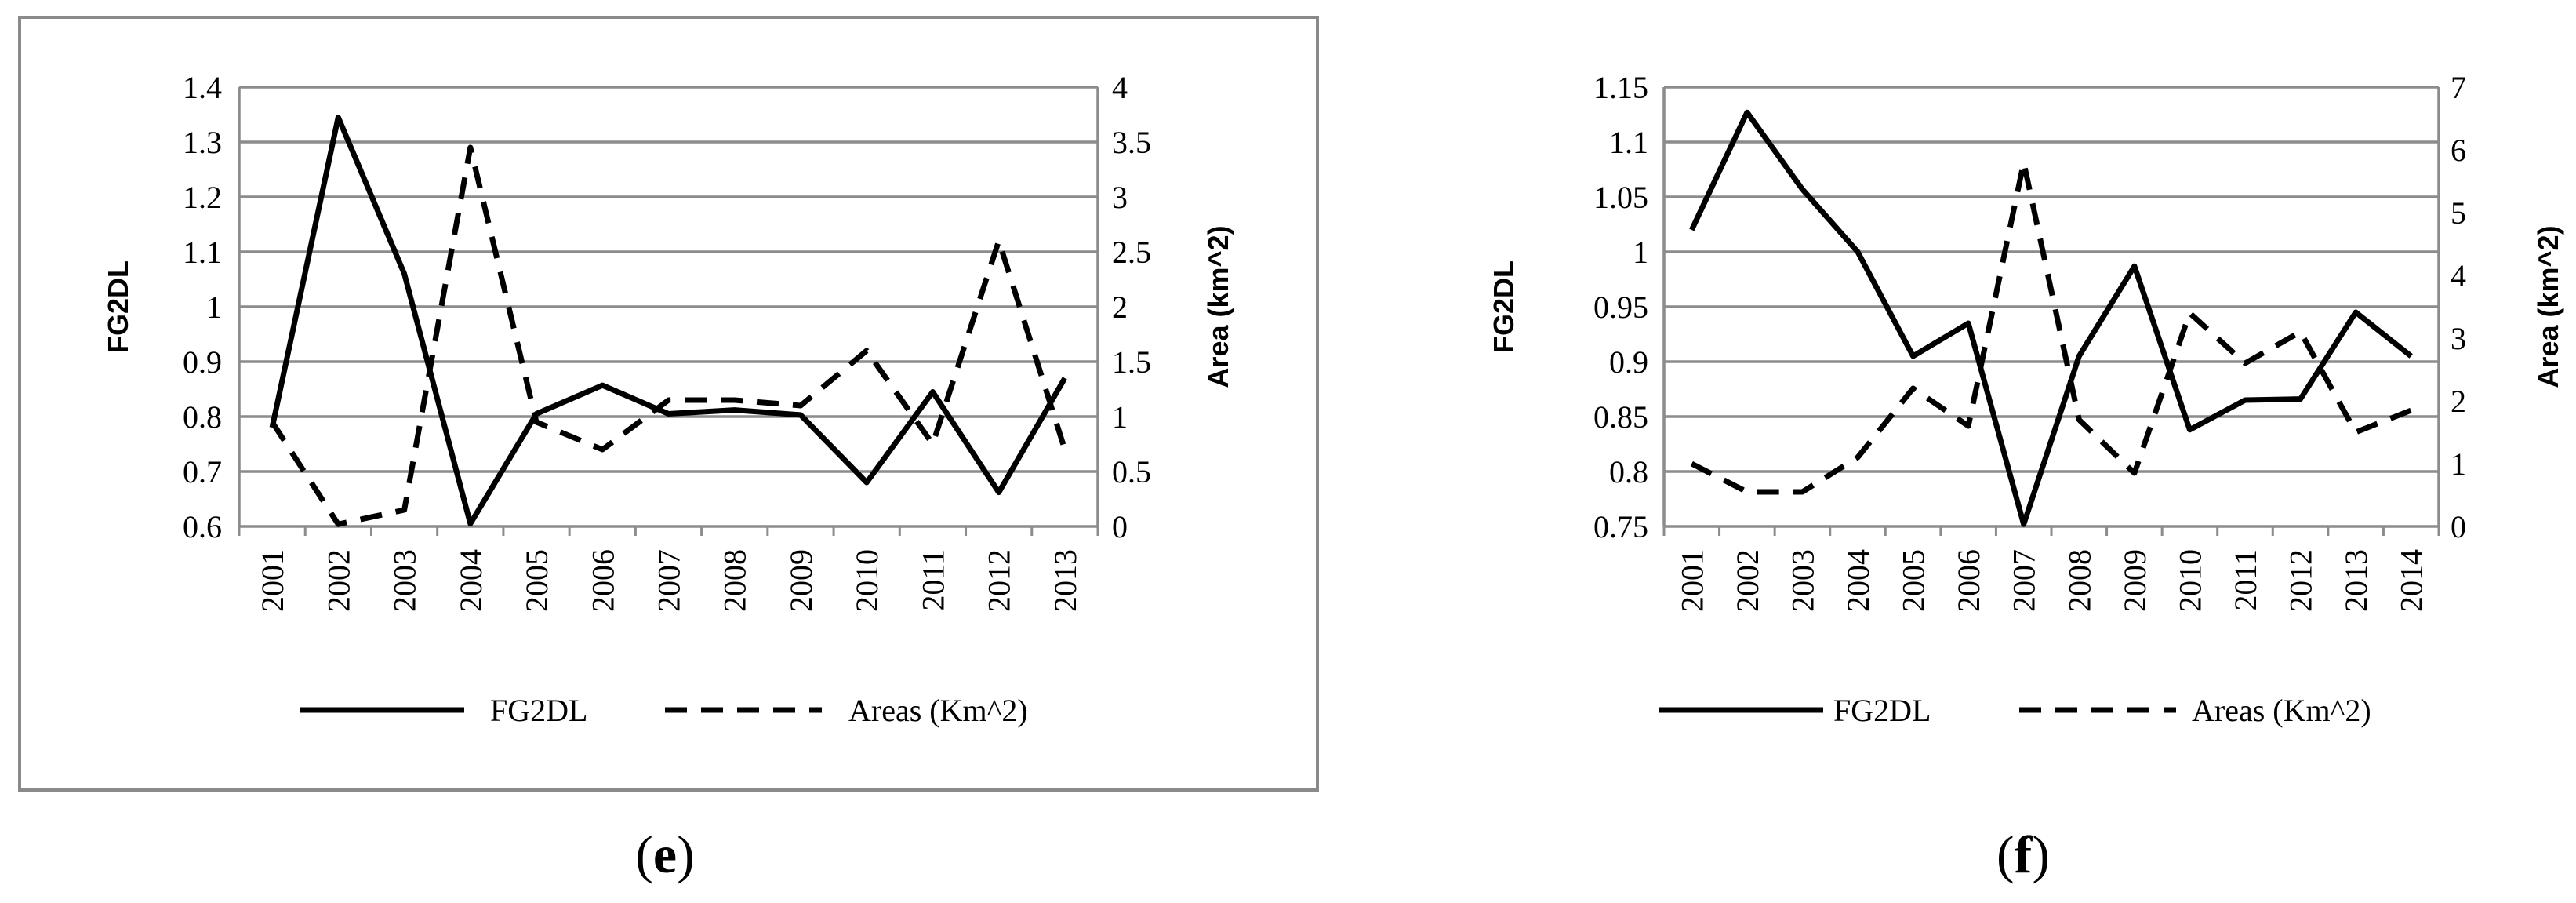 This screenshot has width=2576, height=903. Describe the element at coordinates (471, 580) in the screenshot. I see `chart-e-x-tick-label: 2004` at that location.